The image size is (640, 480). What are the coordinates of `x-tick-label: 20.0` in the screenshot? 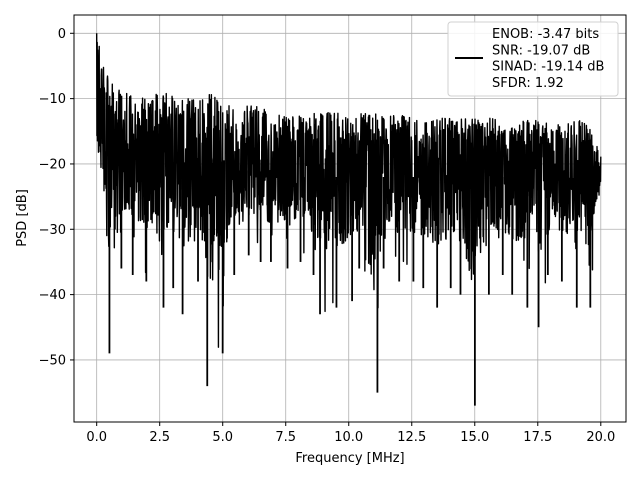 It's located at (600, 437).